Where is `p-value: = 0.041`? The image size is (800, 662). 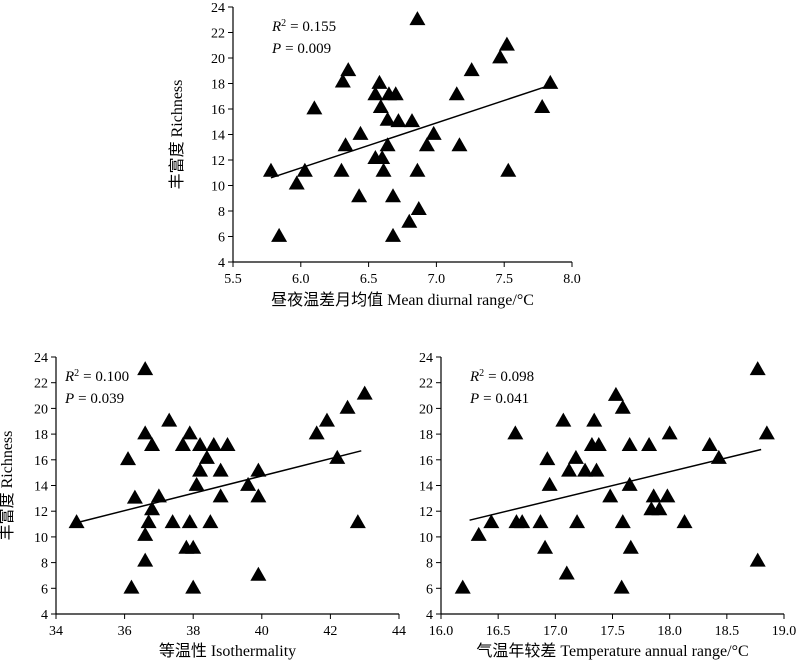 p-value: = 0.041 is located at coordinates (506, 399).